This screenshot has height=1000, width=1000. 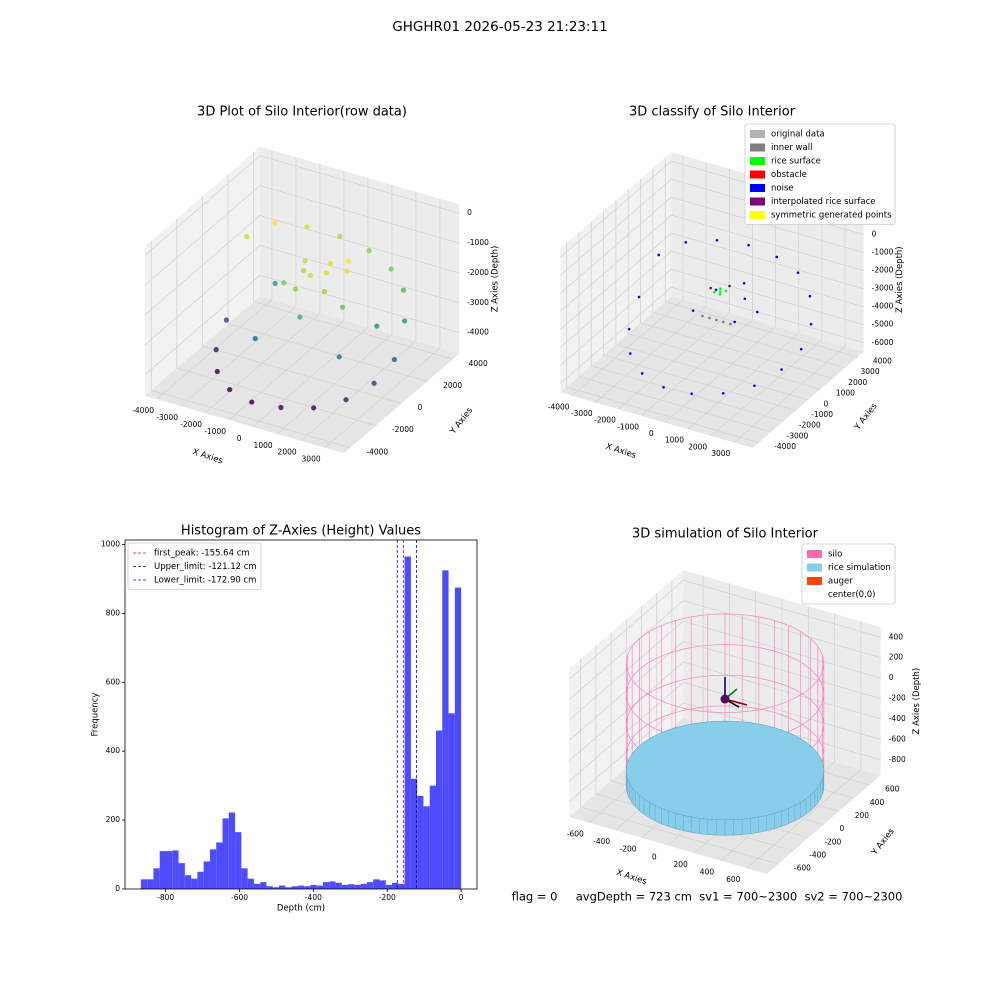 I want to click on z-tick-label: -1000, so click(x=478, y=242).